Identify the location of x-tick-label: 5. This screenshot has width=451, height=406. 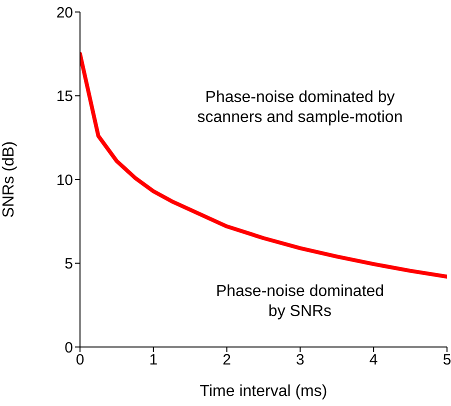
(446, 360).